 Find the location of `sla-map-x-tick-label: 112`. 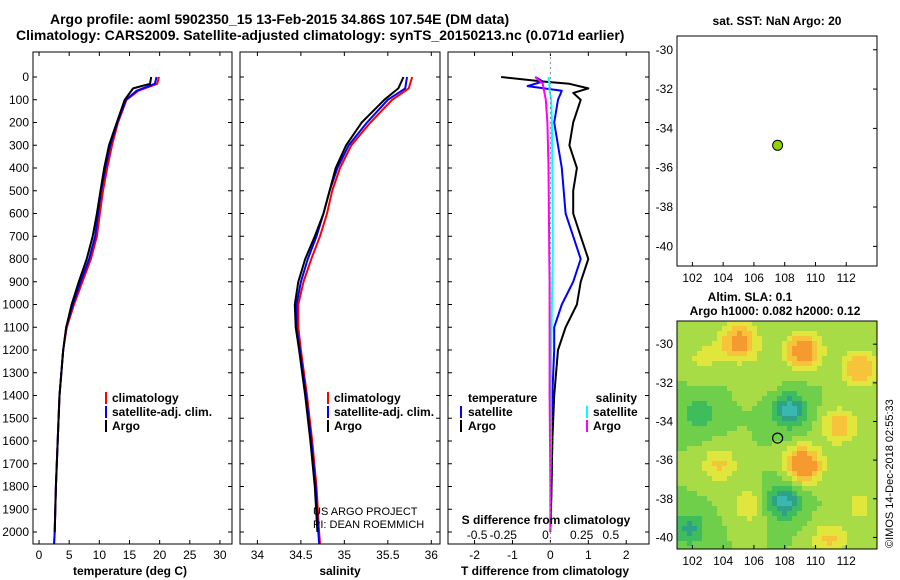

sla-map-x-tick-label: 112 is located at coordinates (846, 561).